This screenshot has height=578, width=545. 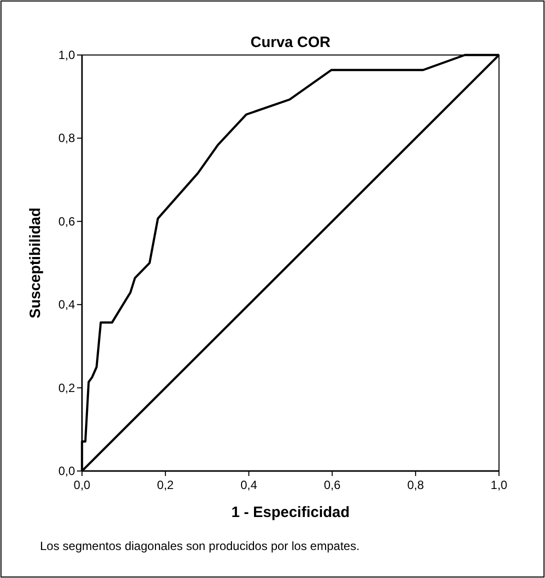 What do you see at coordinates (499, 485) in the screenshot?
I see `x-tick-label: 1,0` at bounding box center [499, 485].